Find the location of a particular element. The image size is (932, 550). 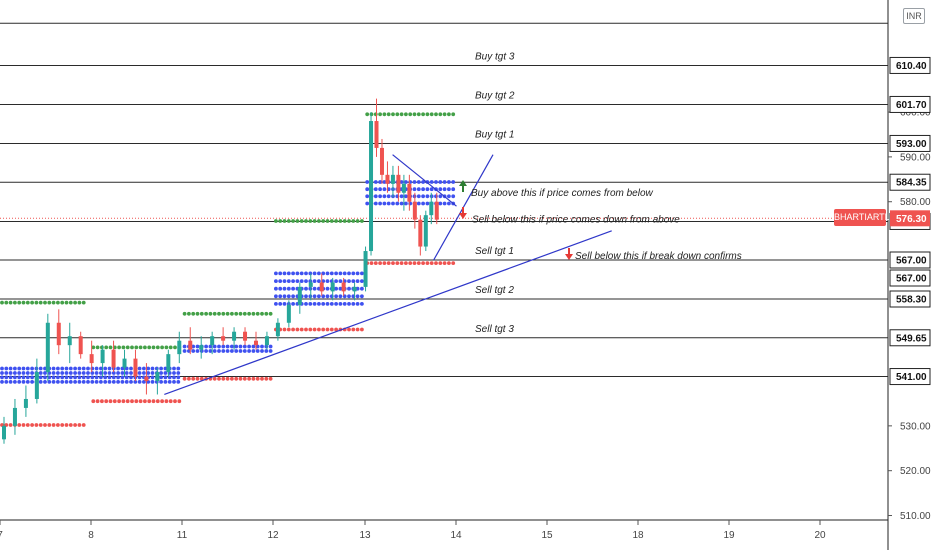

x-tick-label: 20 is located at coordinates (820, 535).